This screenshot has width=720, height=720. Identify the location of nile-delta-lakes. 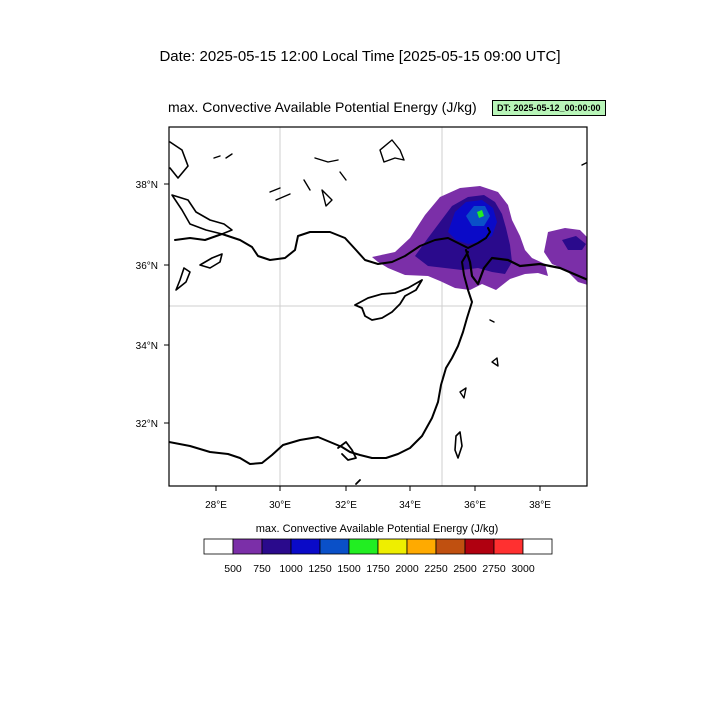
(347, 451).